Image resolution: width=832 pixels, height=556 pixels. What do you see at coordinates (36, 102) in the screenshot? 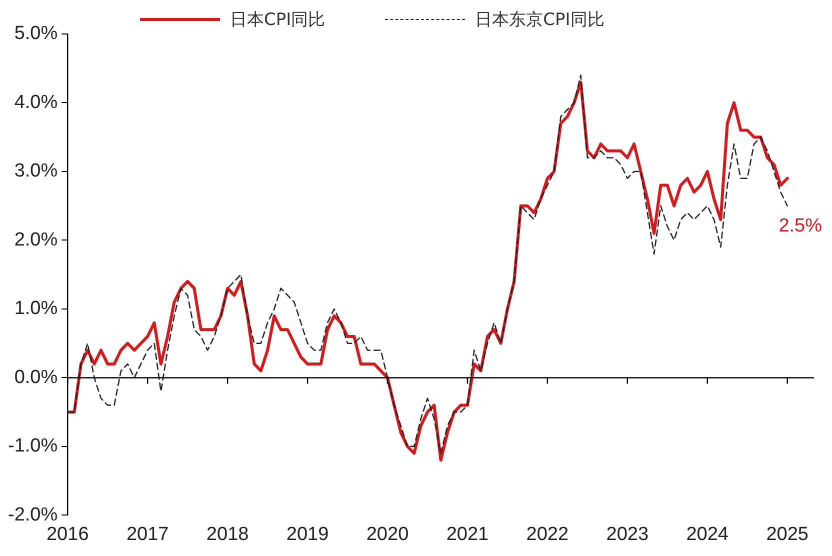
I see `y-tick-label: 4.0%` at bounding box center [36, 102].